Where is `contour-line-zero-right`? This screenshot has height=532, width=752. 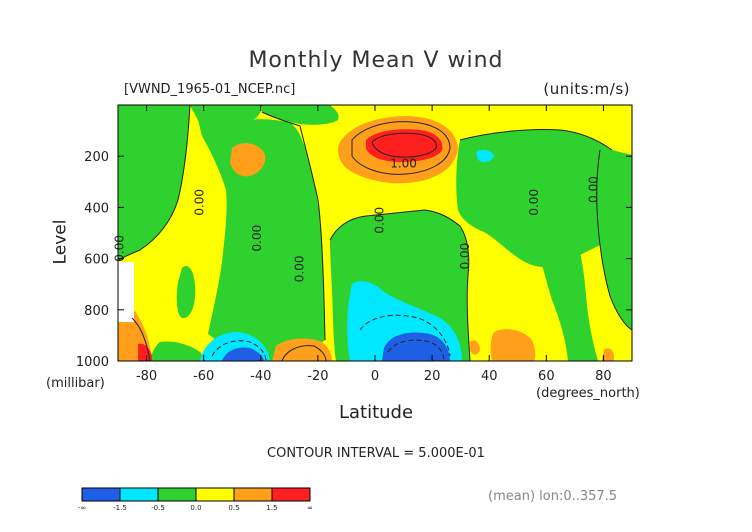
contour-line-zero-right is located at coordinates (536, 139).